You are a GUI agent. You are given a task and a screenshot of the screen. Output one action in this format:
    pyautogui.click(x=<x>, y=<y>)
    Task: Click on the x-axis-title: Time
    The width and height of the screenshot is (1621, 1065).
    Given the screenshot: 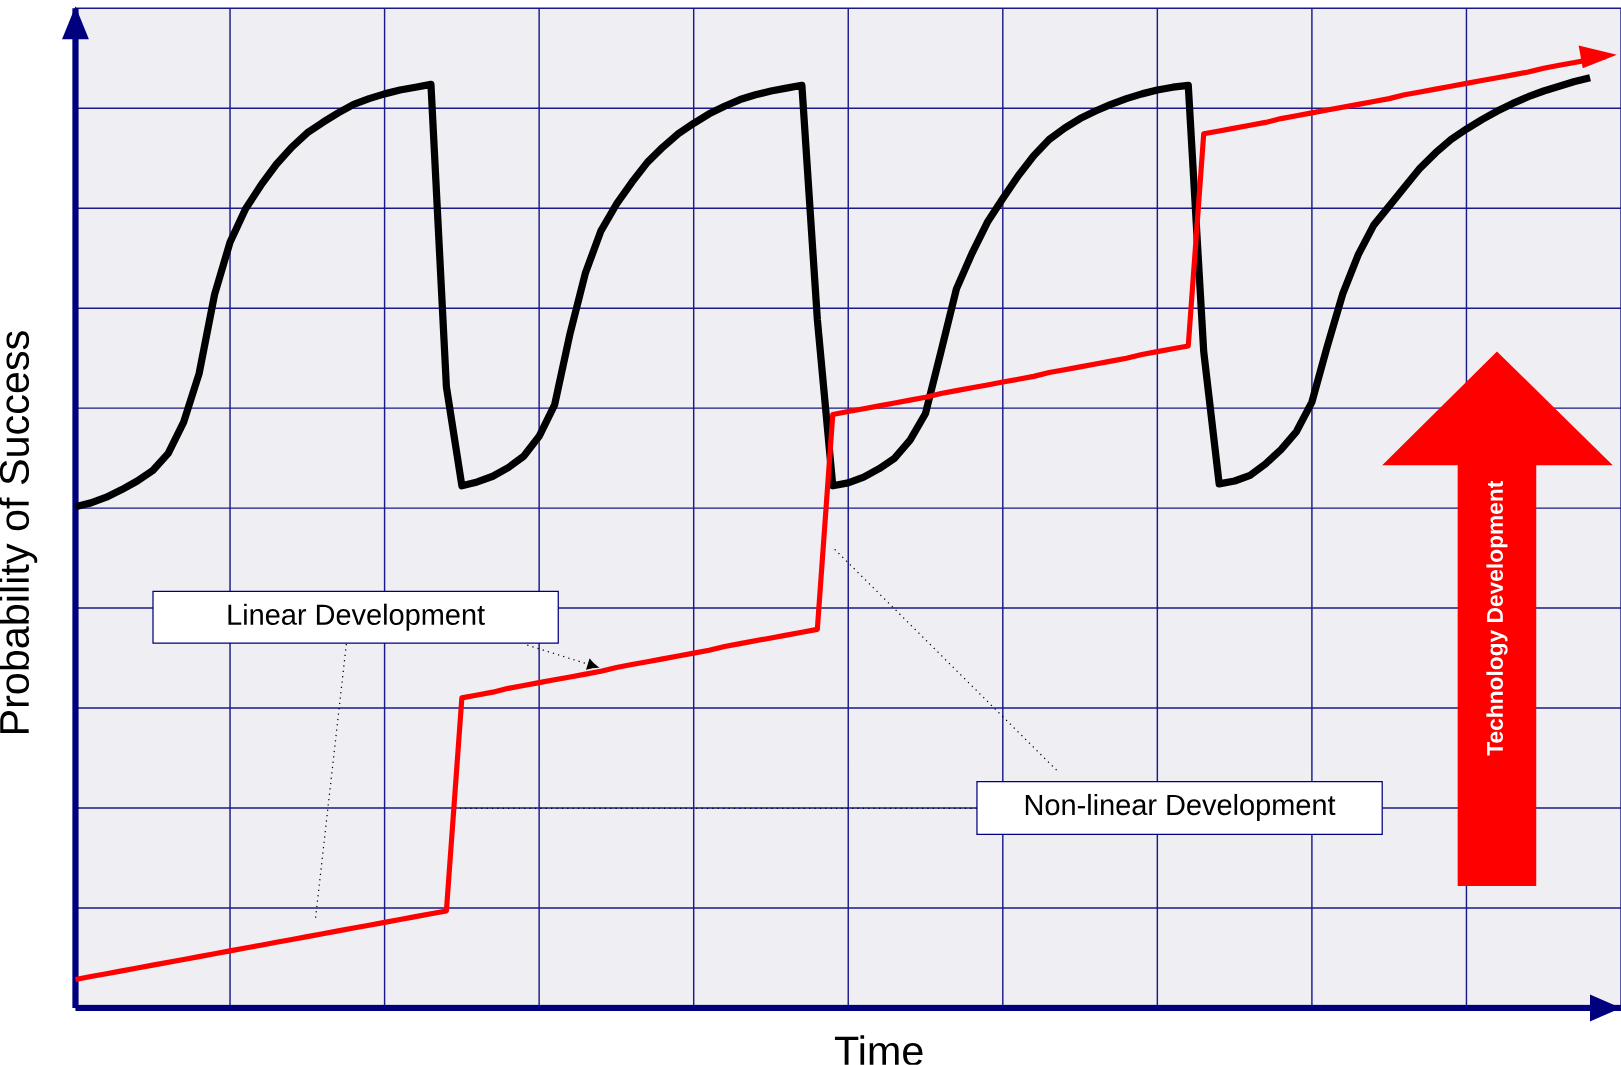 What is the action you would take?
    pyautogui.click(x=878, y=1050)
    